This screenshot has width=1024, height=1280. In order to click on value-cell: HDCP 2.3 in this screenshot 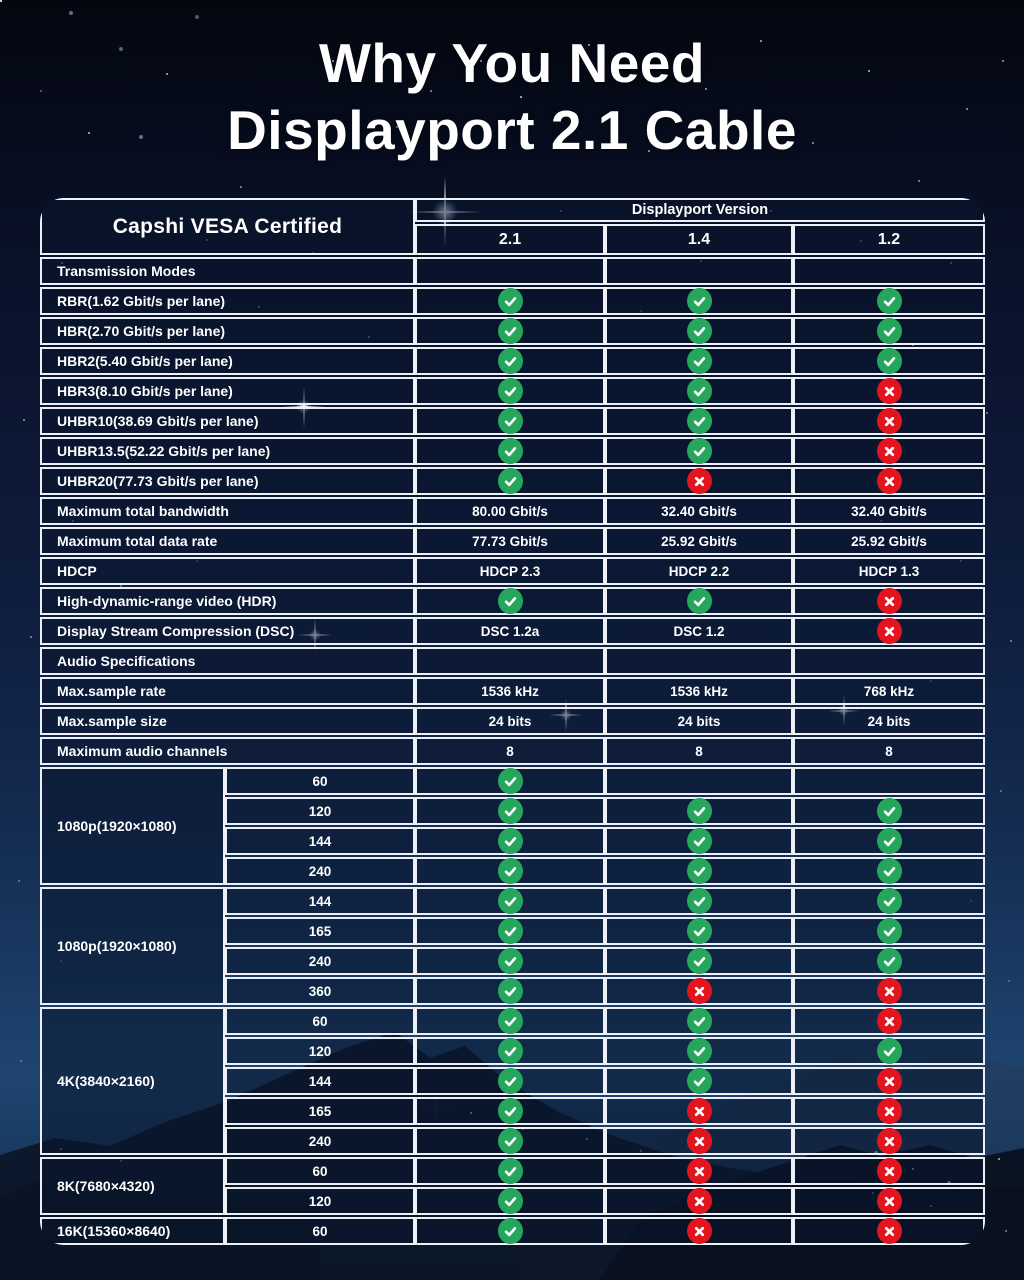, I will do `click(510, 571)`.